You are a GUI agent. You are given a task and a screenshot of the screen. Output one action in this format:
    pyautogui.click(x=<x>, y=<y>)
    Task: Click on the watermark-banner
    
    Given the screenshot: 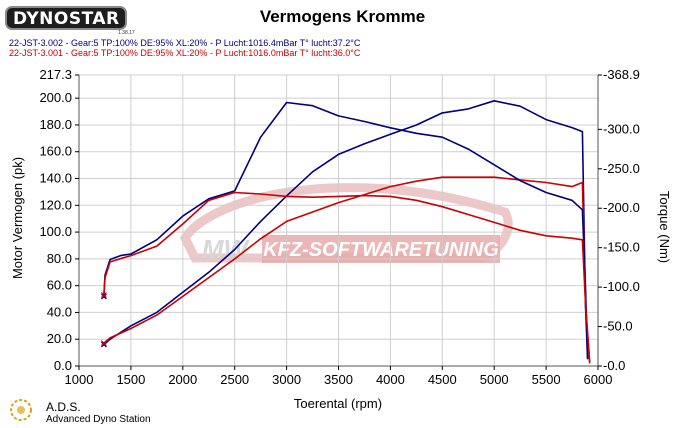 What is the action you would take?
    pyautogui.click(x=381, y=249)
    